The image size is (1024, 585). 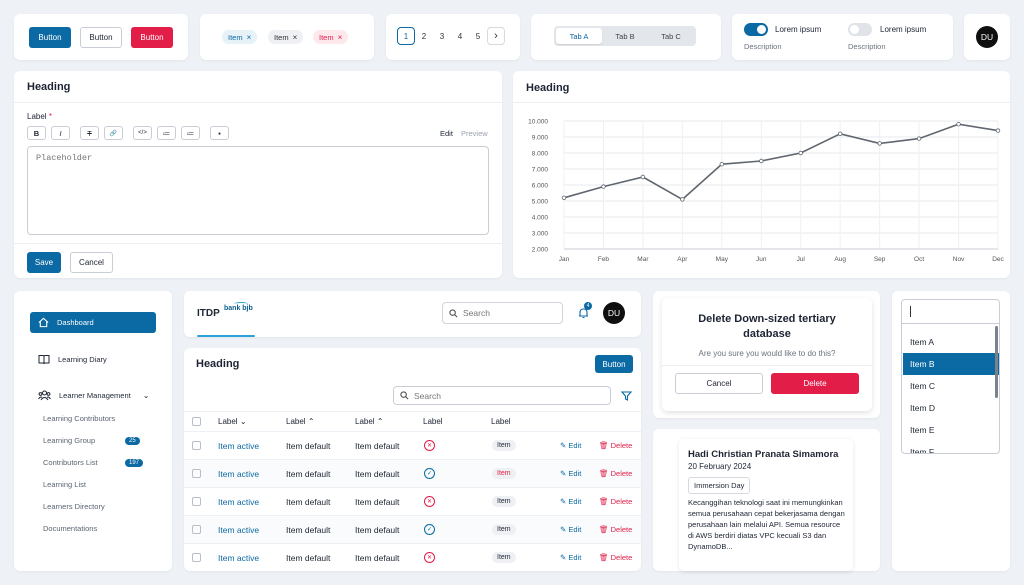 I want to click on sidebar-subitem: Learning Contributors, so click(x=79, y=418).